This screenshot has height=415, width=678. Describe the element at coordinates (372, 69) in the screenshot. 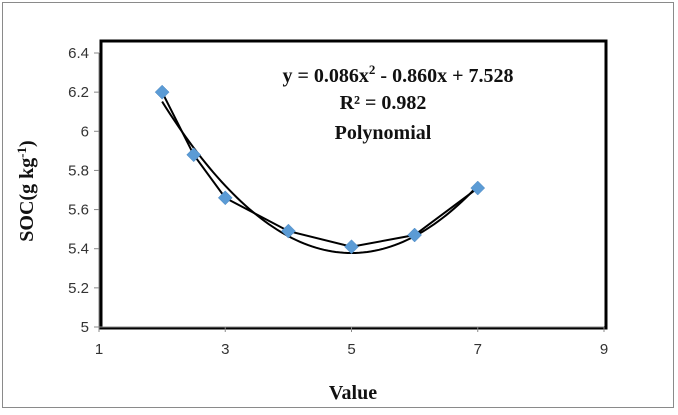

I see `equation-exponent: 2` at that location.